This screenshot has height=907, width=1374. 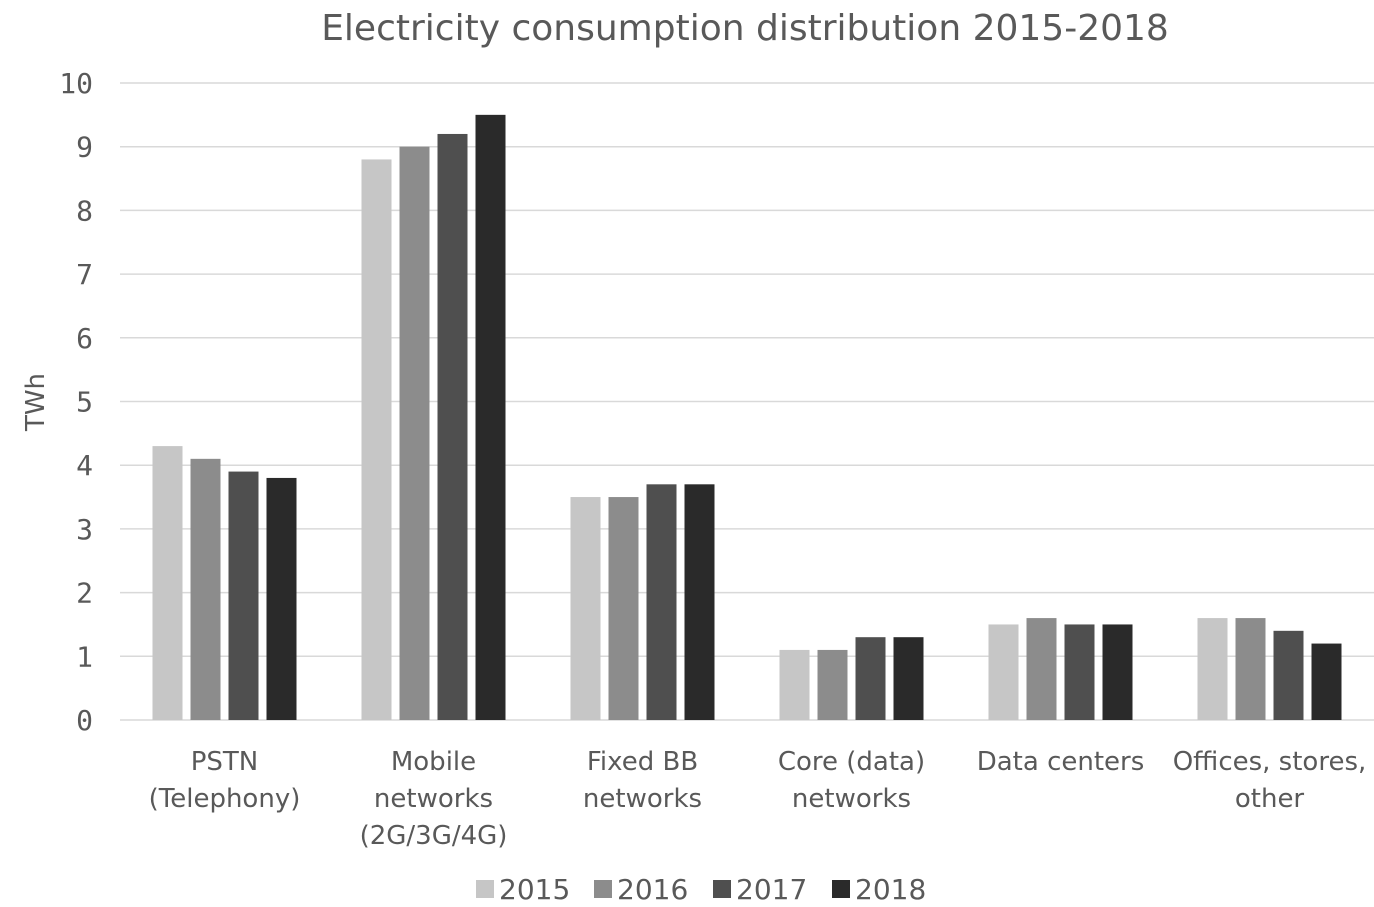 What do you see at coordinates (84, 656) in the screenshot?
I see `y-tick-label: 1` at bounding box center [84, 656].